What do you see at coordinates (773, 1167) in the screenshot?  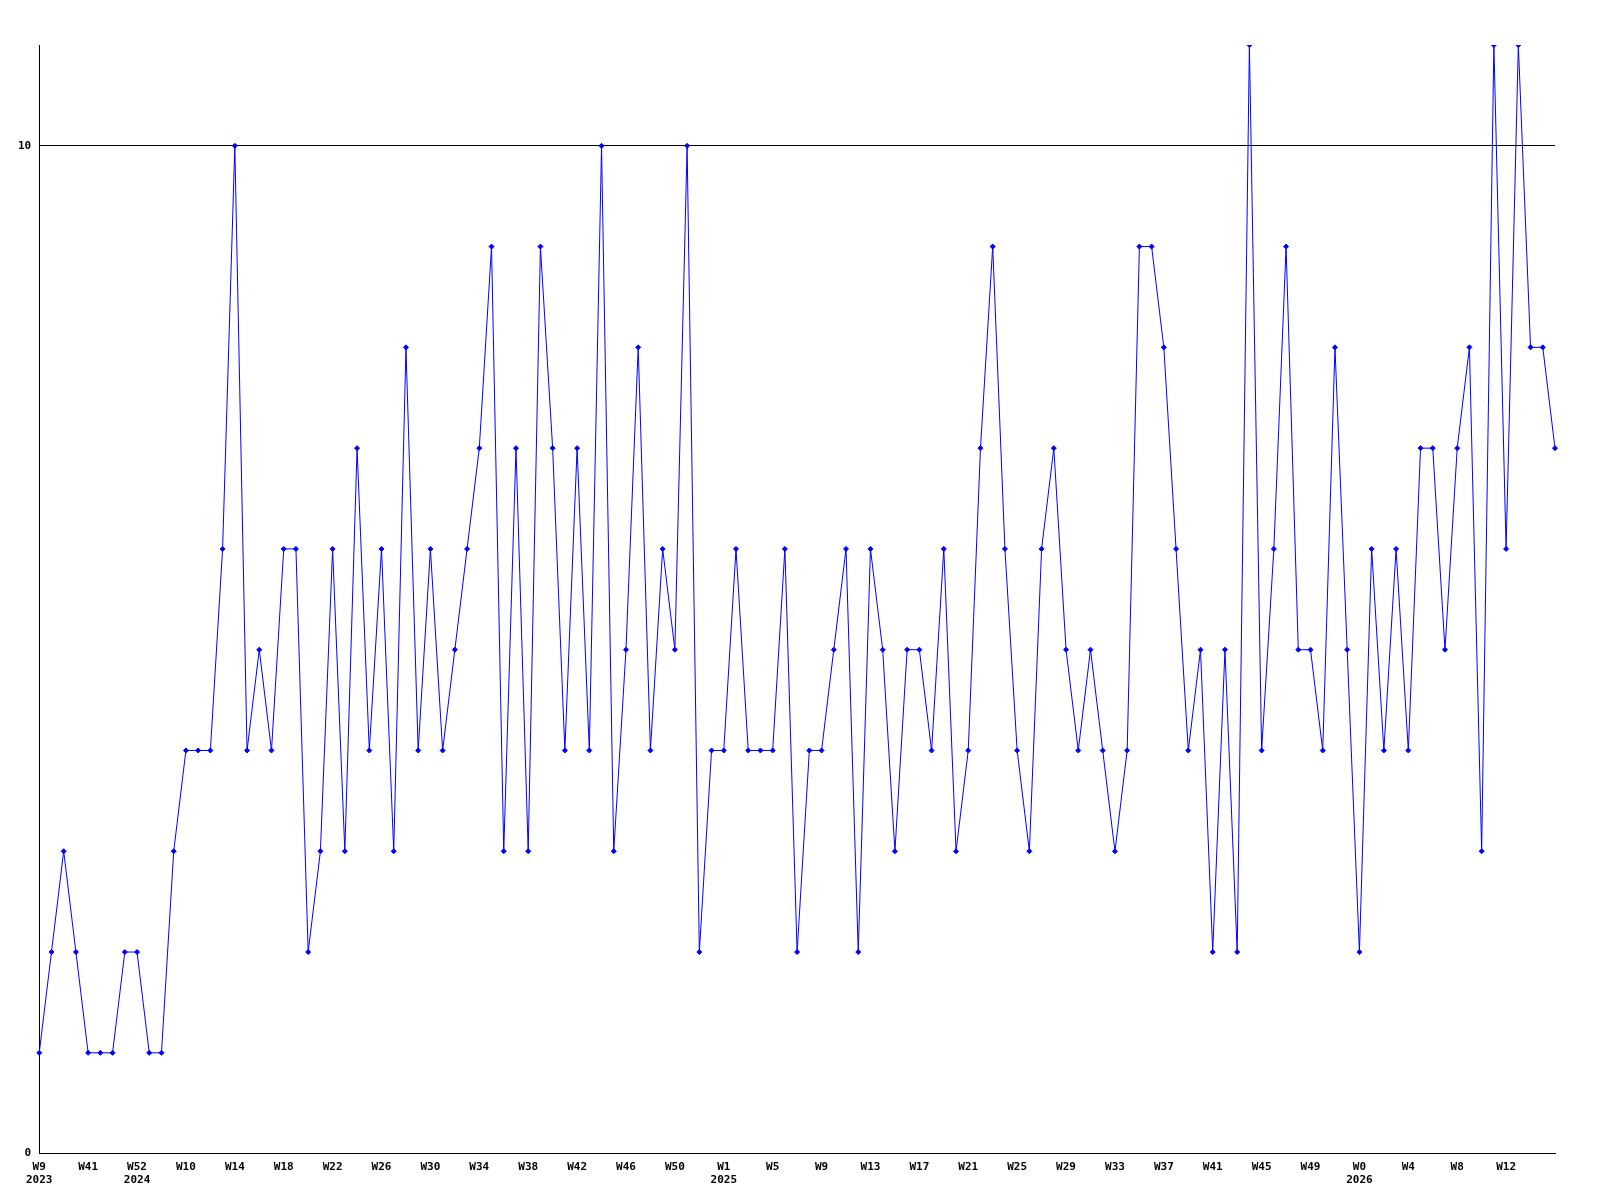 I see `x-tick-label: W5` at bounding box center [773, 1167].